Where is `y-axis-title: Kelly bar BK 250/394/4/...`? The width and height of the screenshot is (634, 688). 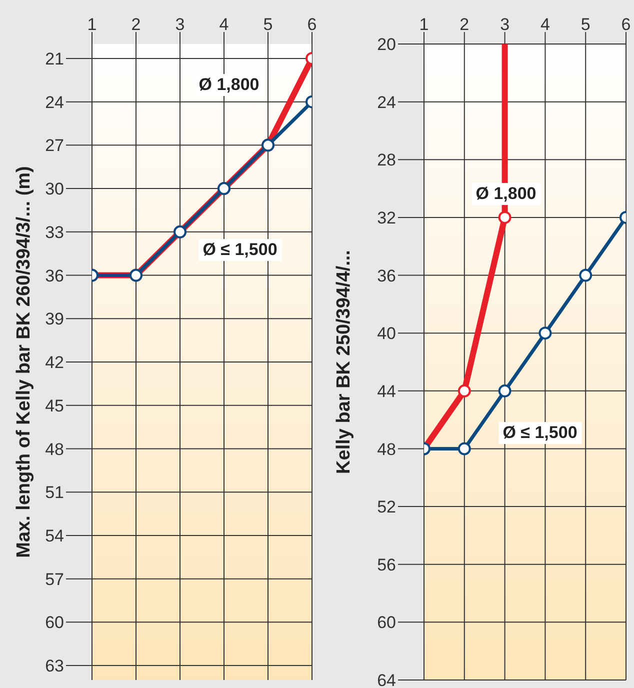
y-axis-title: Kelly bar BK 250/394/4/... is located at coordinates (344, 362).